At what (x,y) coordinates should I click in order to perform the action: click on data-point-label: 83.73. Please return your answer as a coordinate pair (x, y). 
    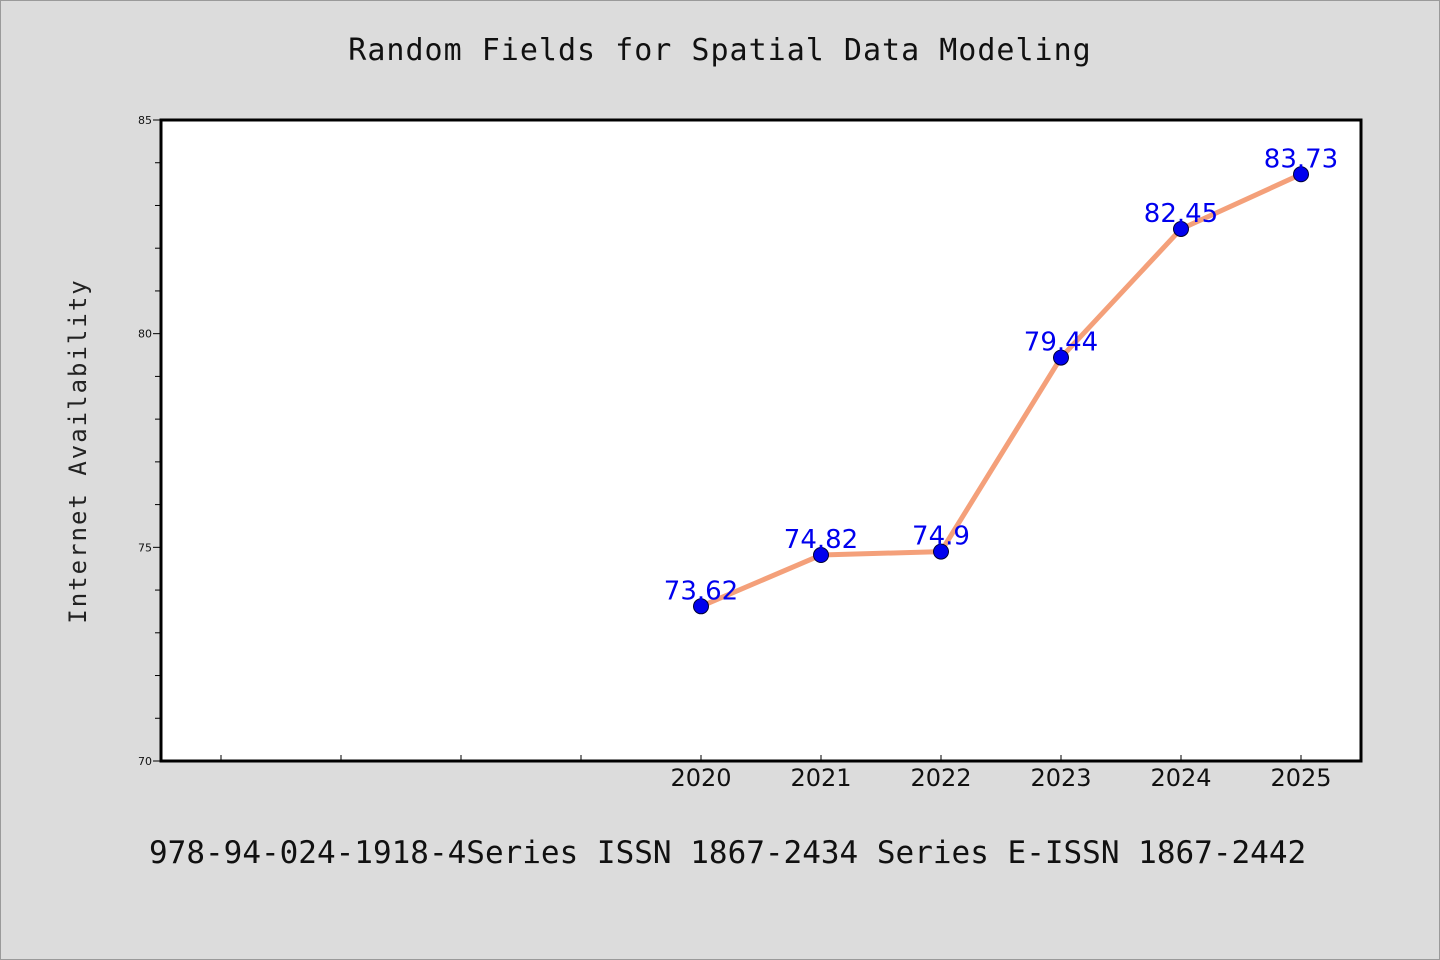
    Looking at the image, I should click on (1301, 159).